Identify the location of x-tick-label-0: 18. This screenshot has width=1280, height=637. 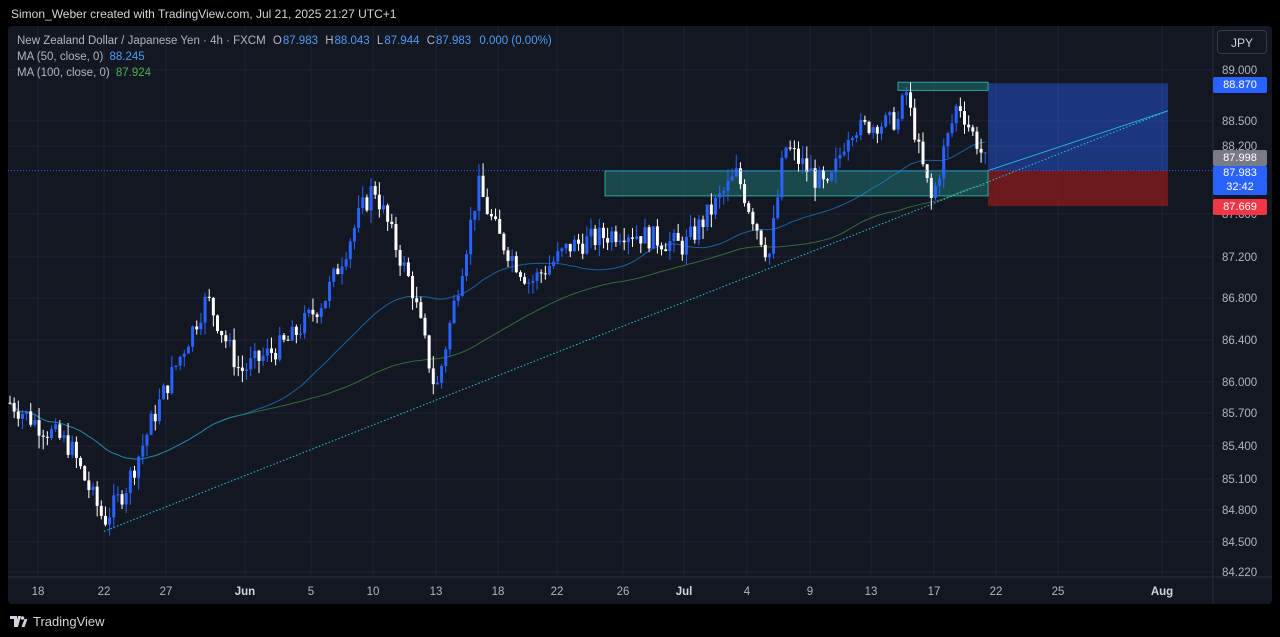
(38, 592).